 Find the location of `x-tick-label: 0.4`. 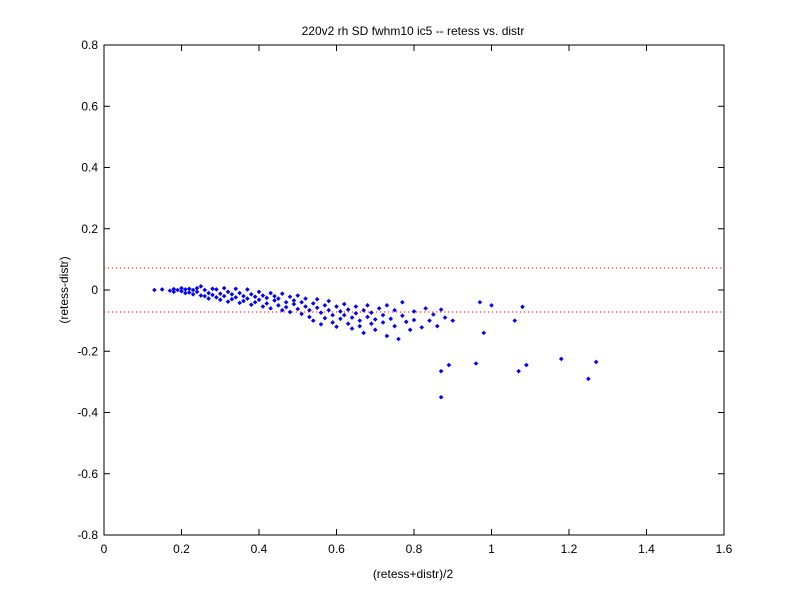

x-tick-label: 0.4 is located at coordinates (259, 549).